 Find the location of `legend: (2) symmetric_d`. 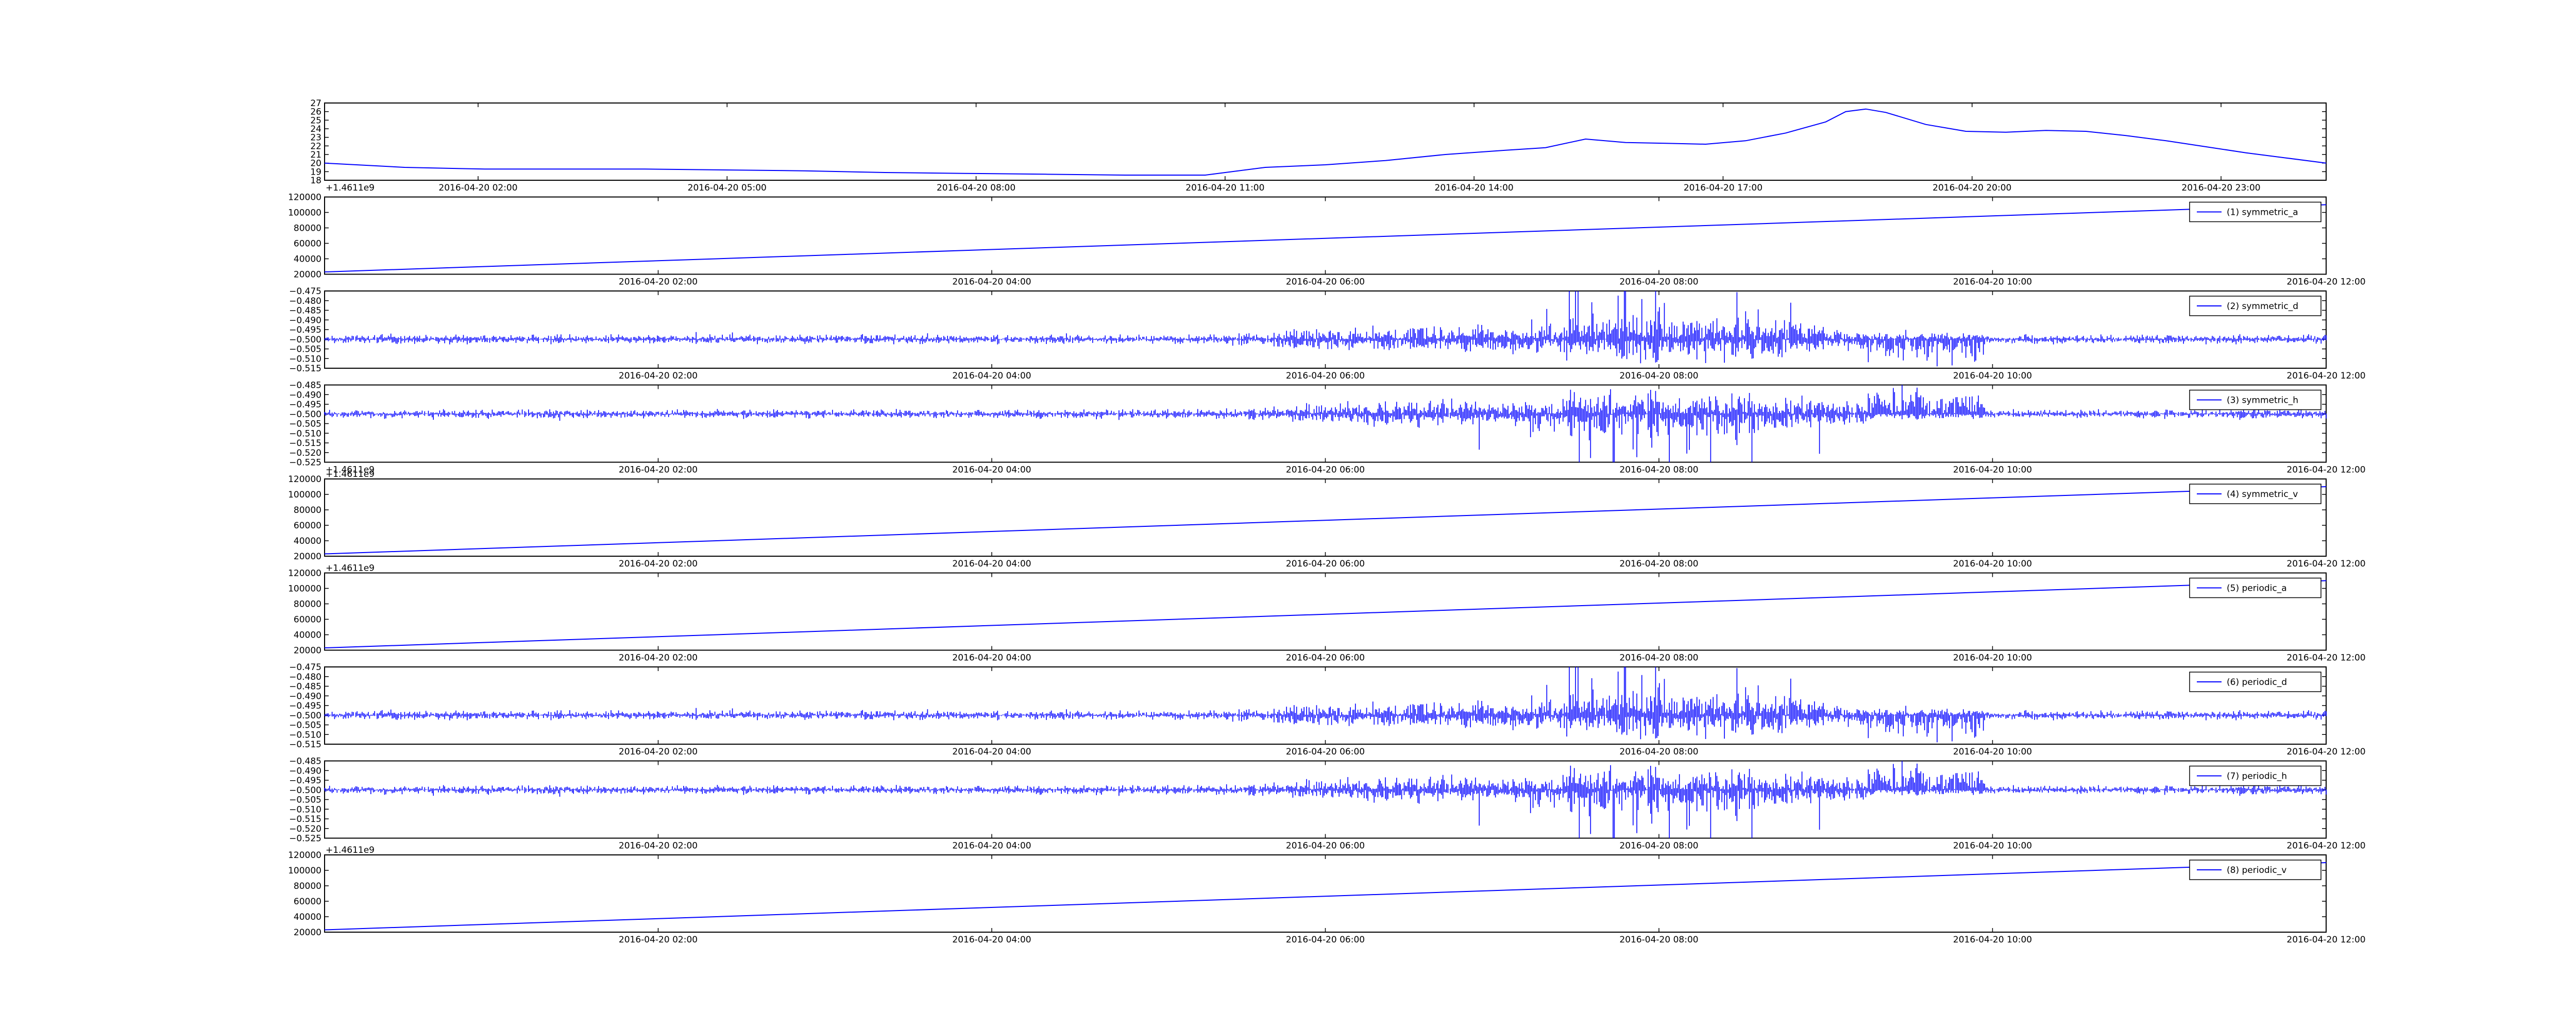

legend: (2) symmetric_d is located at coordinates (2255, 306).